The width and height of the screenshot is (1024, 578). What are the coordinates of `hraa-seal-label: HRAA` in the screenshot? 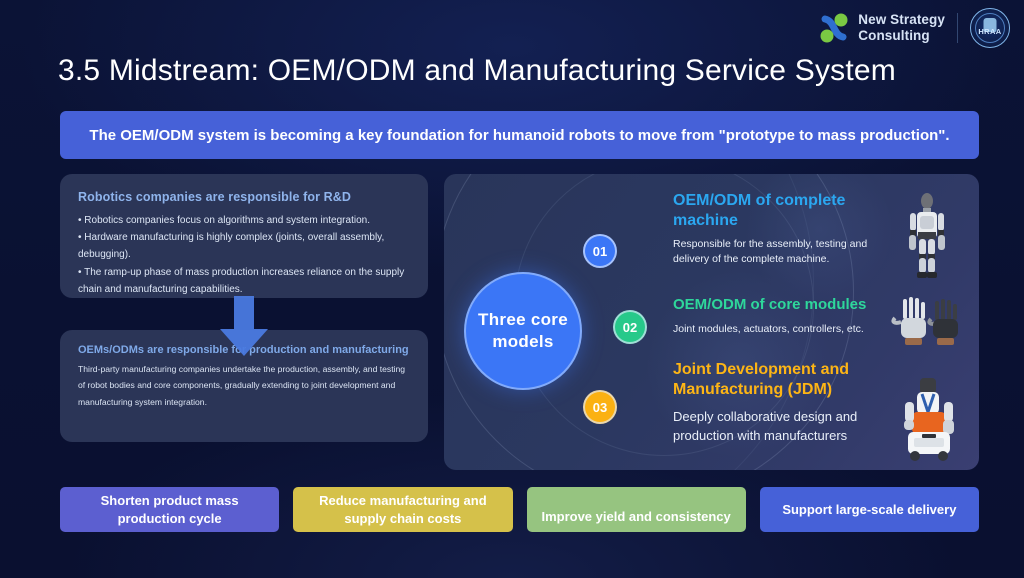 It's located at (990, 31).